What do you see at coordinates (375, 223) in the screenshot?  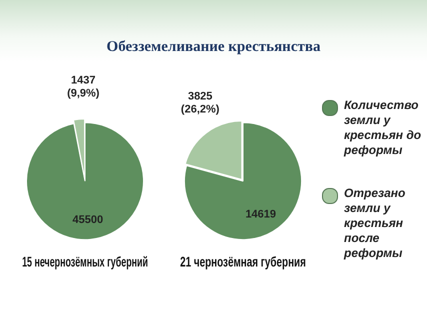 I see `legend-label: Отрезано земли у крестьян после реформы` at bounding box center [375, 223].